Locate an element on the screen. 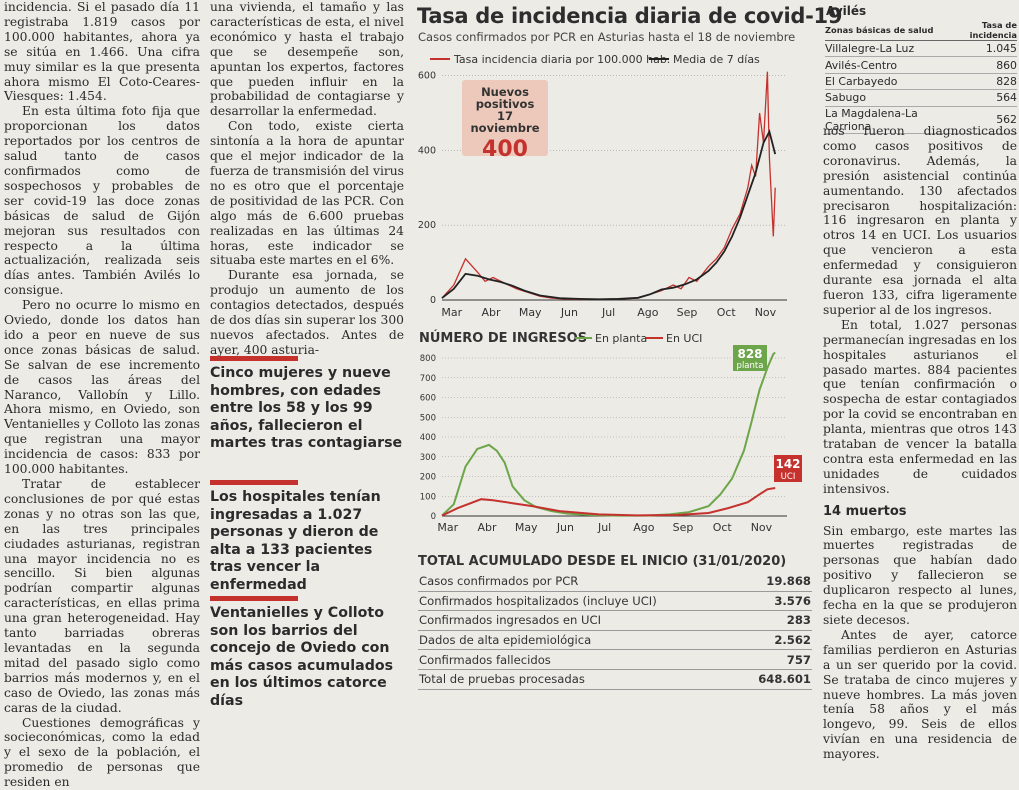 Image resolution: width=1019 pixels, height=790 pixels. zone-name: El Carbayedo is located at coordinates (884, 81).